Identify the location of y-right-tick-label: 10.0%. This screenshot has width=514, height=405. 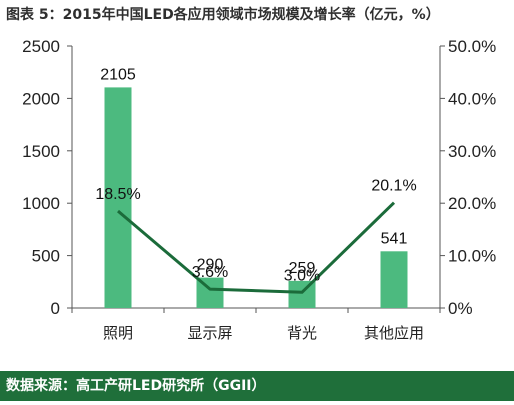
(472, 256).